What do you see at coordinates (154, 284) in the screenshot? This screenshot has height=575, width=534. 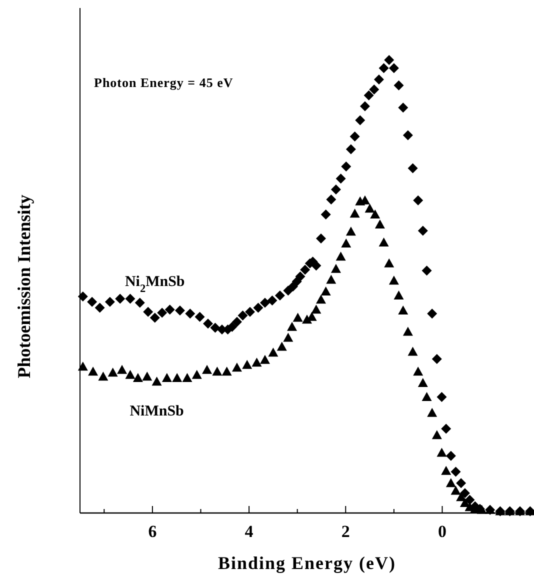 I see `series-label: Ni$_{2}$MnSb` at bounding box center [154, 284].